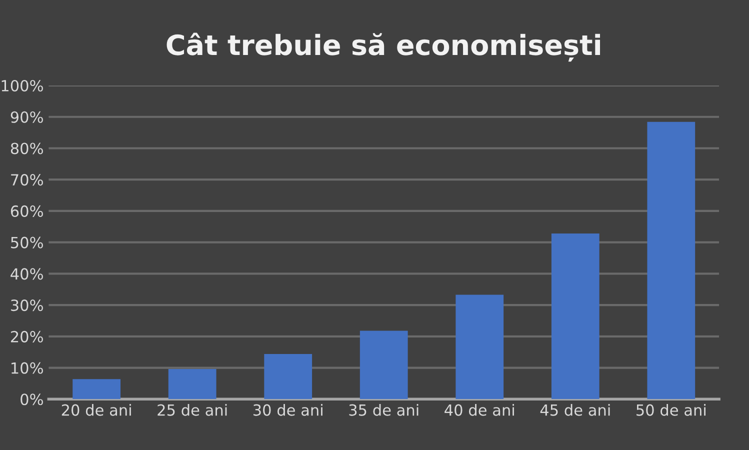 This screenshot has height=450, width=749. Describe the element at coordinates (27, 242) in the screenshot. I see `y-tick-label: 50%` at that location.